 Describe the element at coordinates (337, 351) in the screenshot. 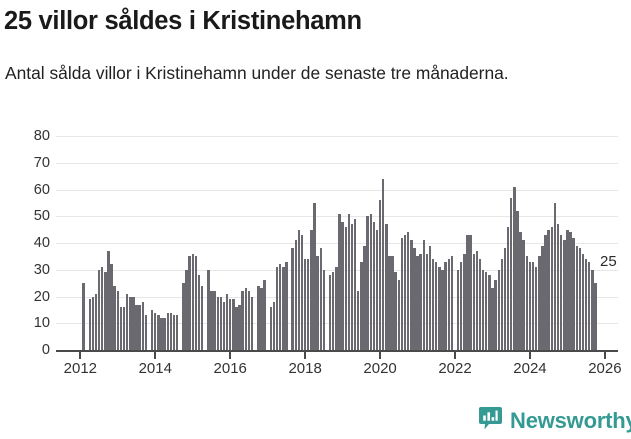

I see `x-axis-line` at that location.